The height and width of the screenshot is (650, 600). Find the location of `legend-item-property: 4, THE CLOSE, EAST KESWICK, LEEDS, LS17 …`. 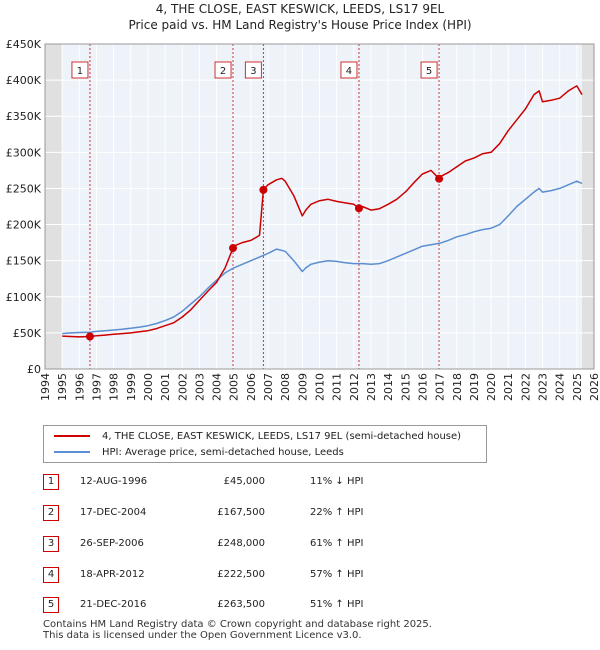

legend-item-property: 4, THE CLOSE, EAST KESWICK, LEEDS, LS17 … is located at coordinates (252, 436).